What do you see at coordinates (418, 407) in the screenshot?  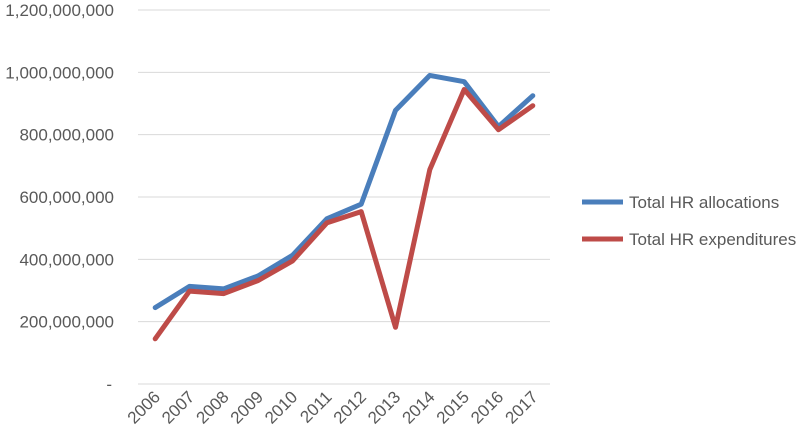 I see `x-tick-label: 2014` at bounding box center [418, 407].